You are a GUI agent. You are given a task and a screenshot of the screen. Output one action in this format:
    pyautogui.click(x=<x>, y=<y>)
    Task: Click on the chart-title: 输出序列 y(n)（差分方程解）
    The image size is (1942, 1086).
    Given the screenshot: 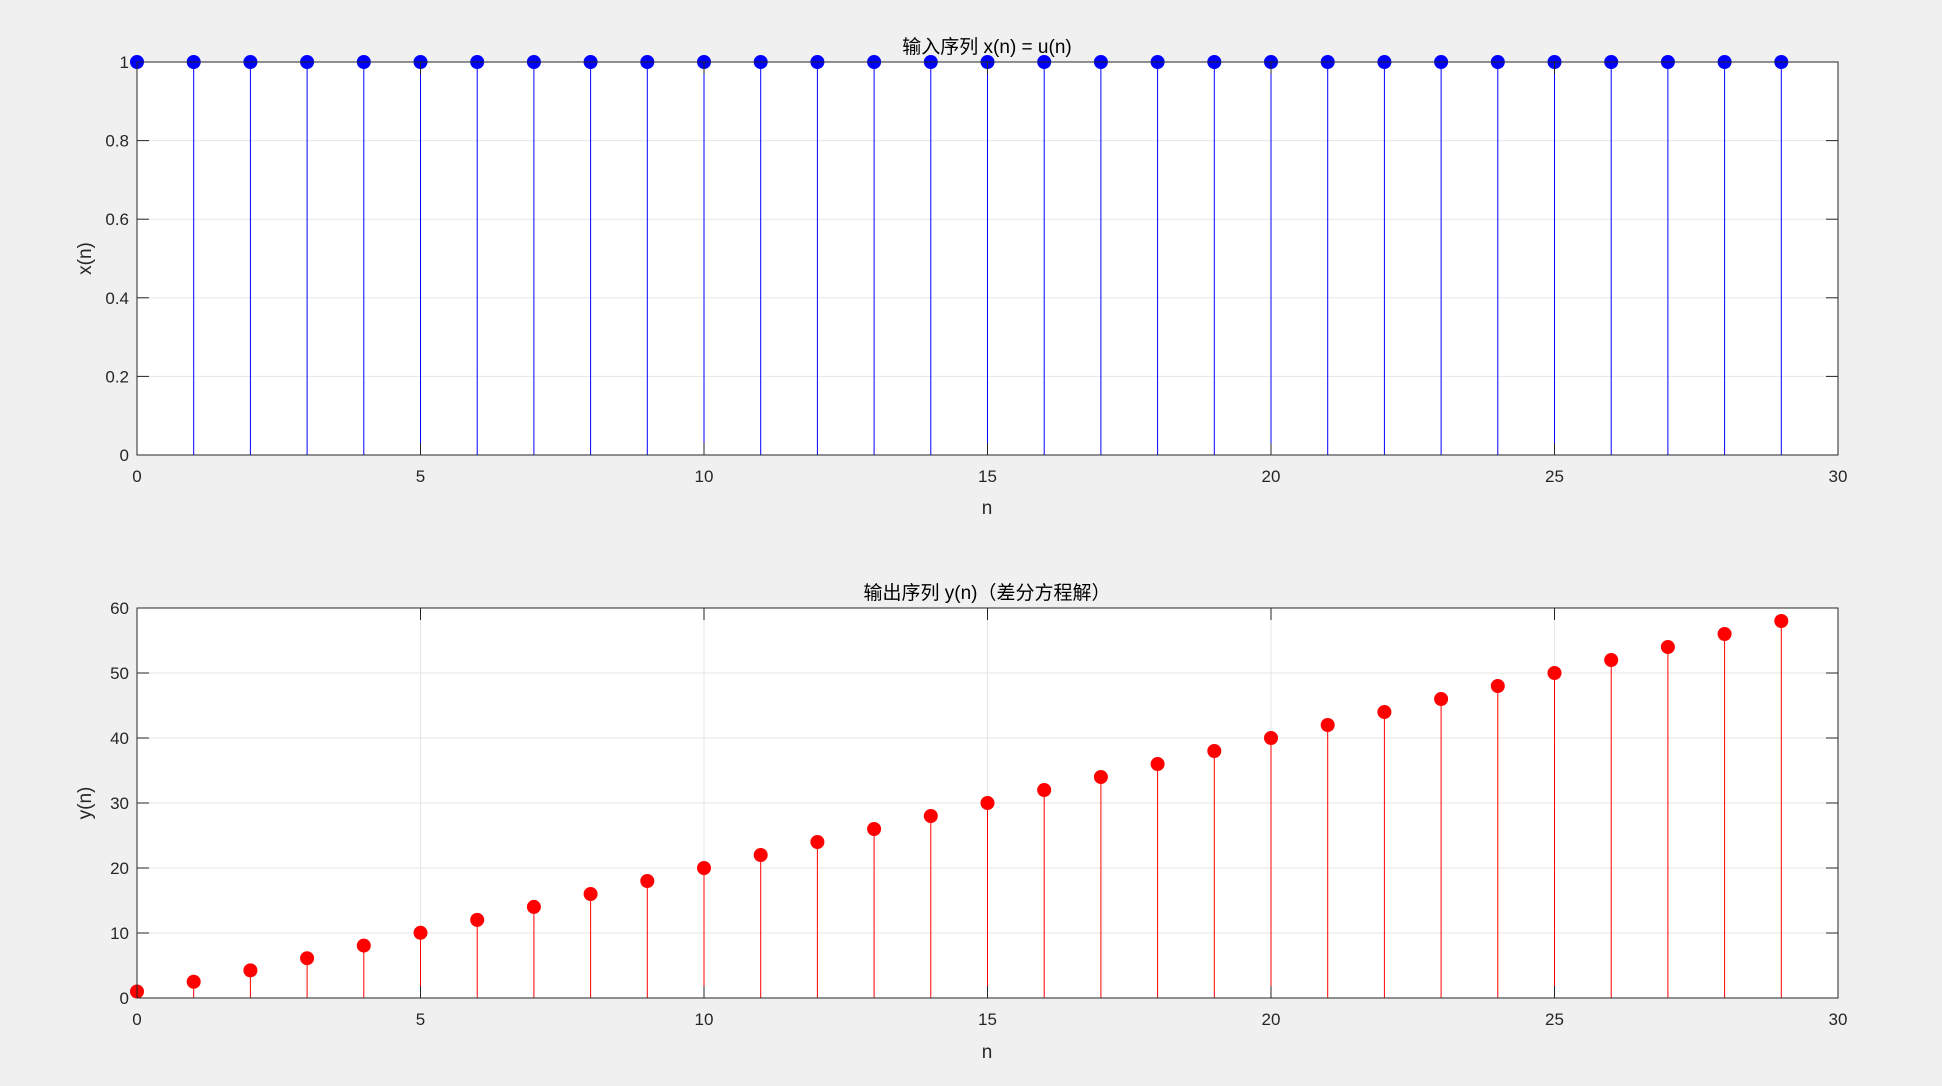 What is the action you would take?
    pyautogui.click(x=986, y=593)
    